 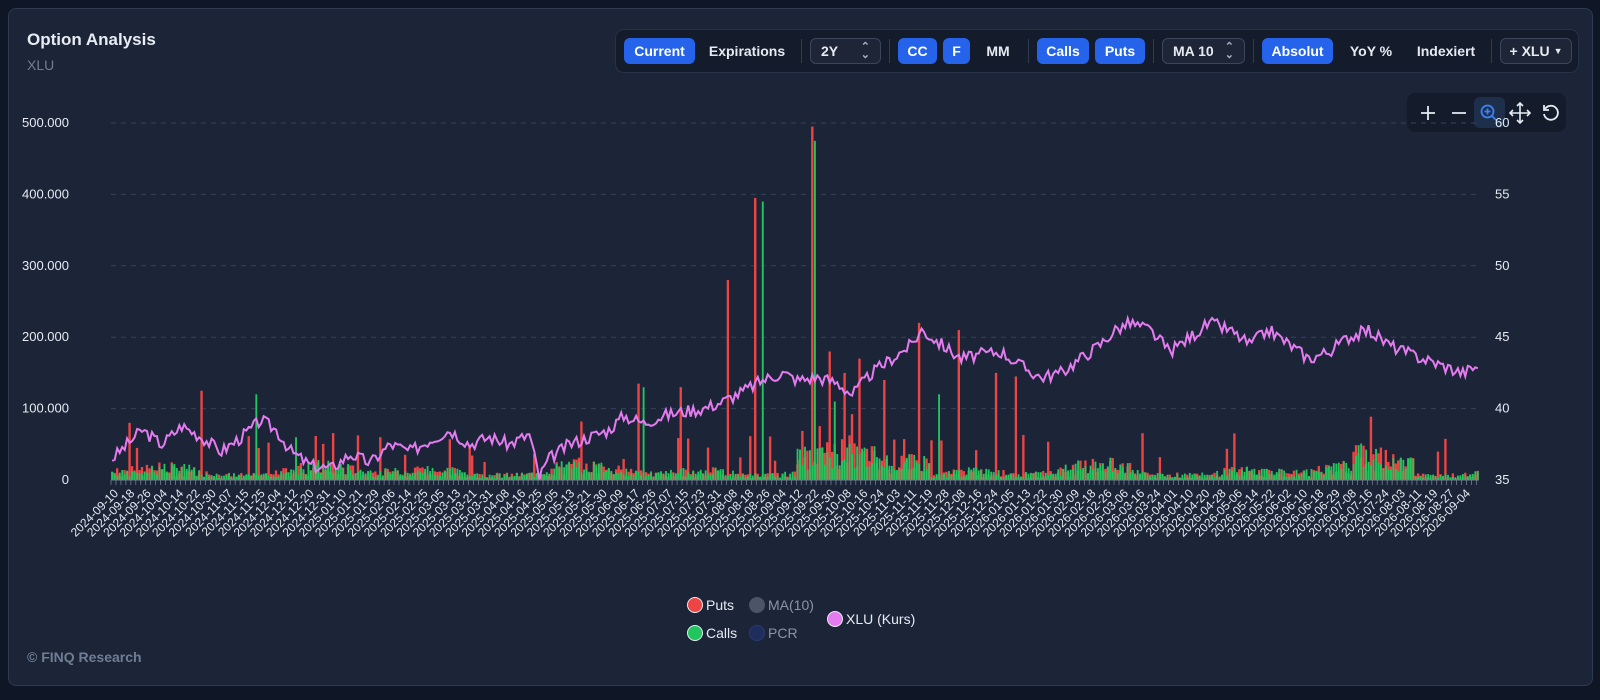 I want to click on mm-button: MM, so click(x=998, y=51).